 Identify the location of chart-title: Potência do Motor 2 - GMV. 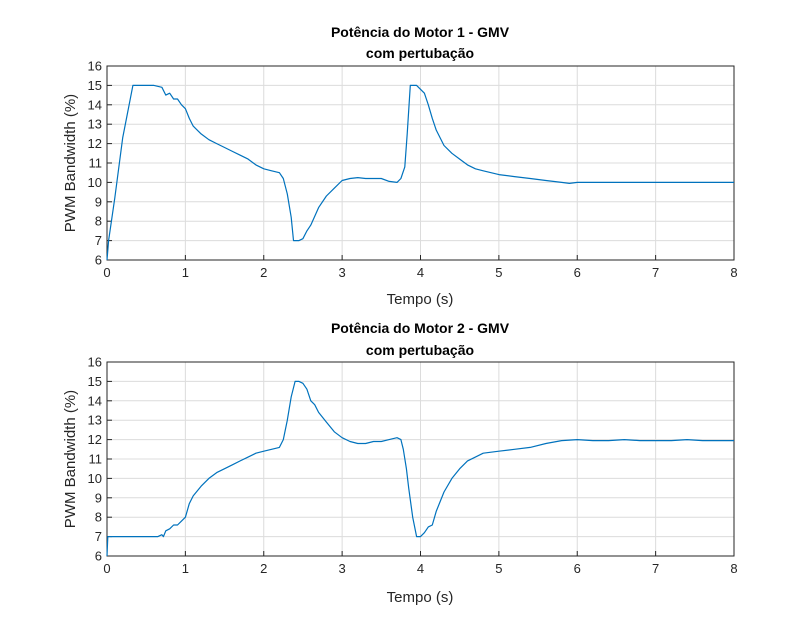
(420, 328).